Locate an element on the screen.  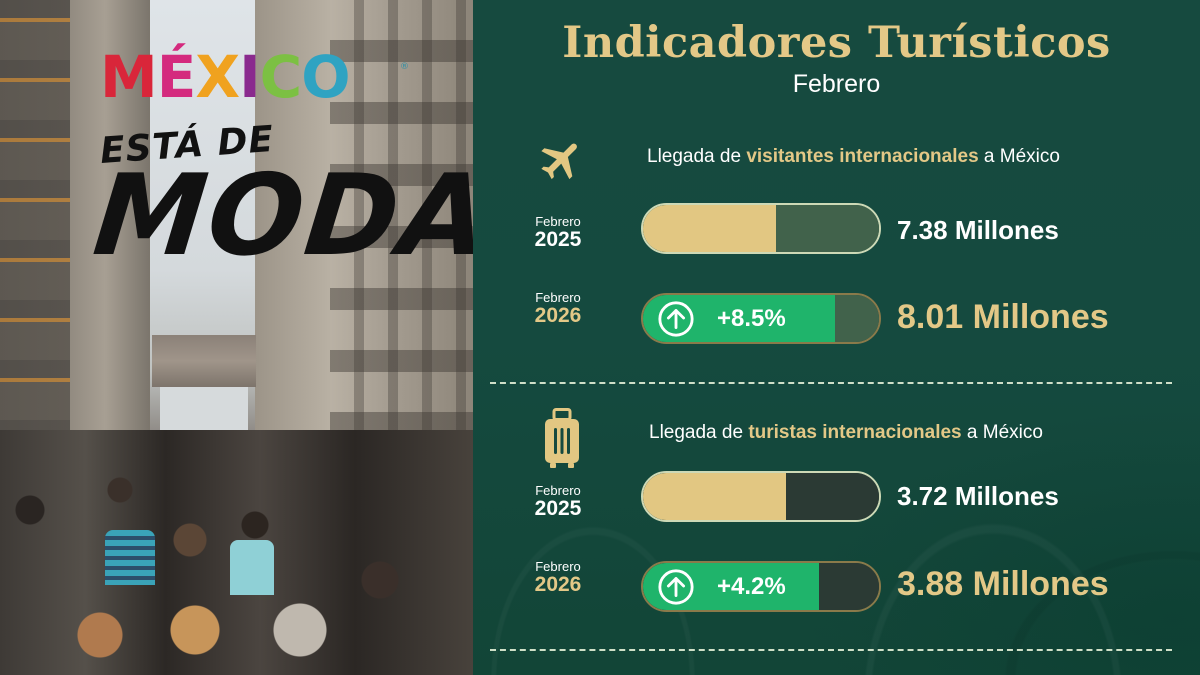
registered-mark: ® is located at coordinates (404, 67).